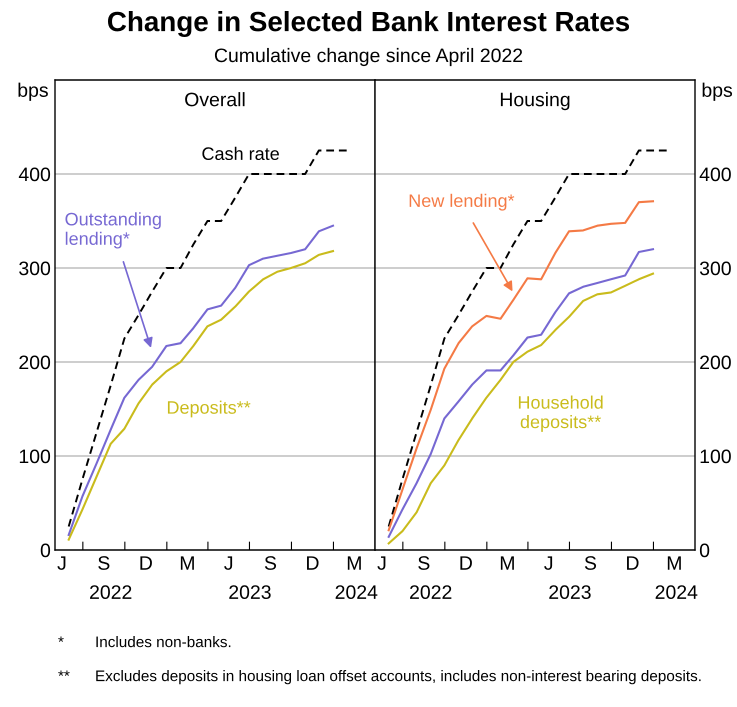  Describe the element at coordinates (462, 202) in the screenshot. I see `text: New lending*` at that location.